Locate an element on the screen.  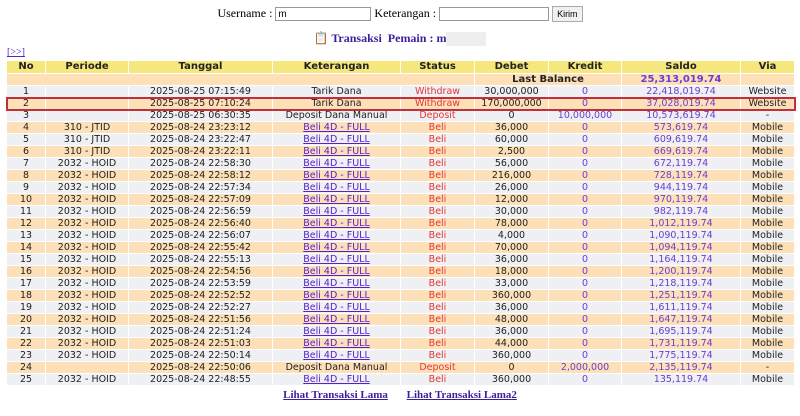
cell-tanggal: 2025-08-24 22:57:34 is located at coordinates (200, 187).